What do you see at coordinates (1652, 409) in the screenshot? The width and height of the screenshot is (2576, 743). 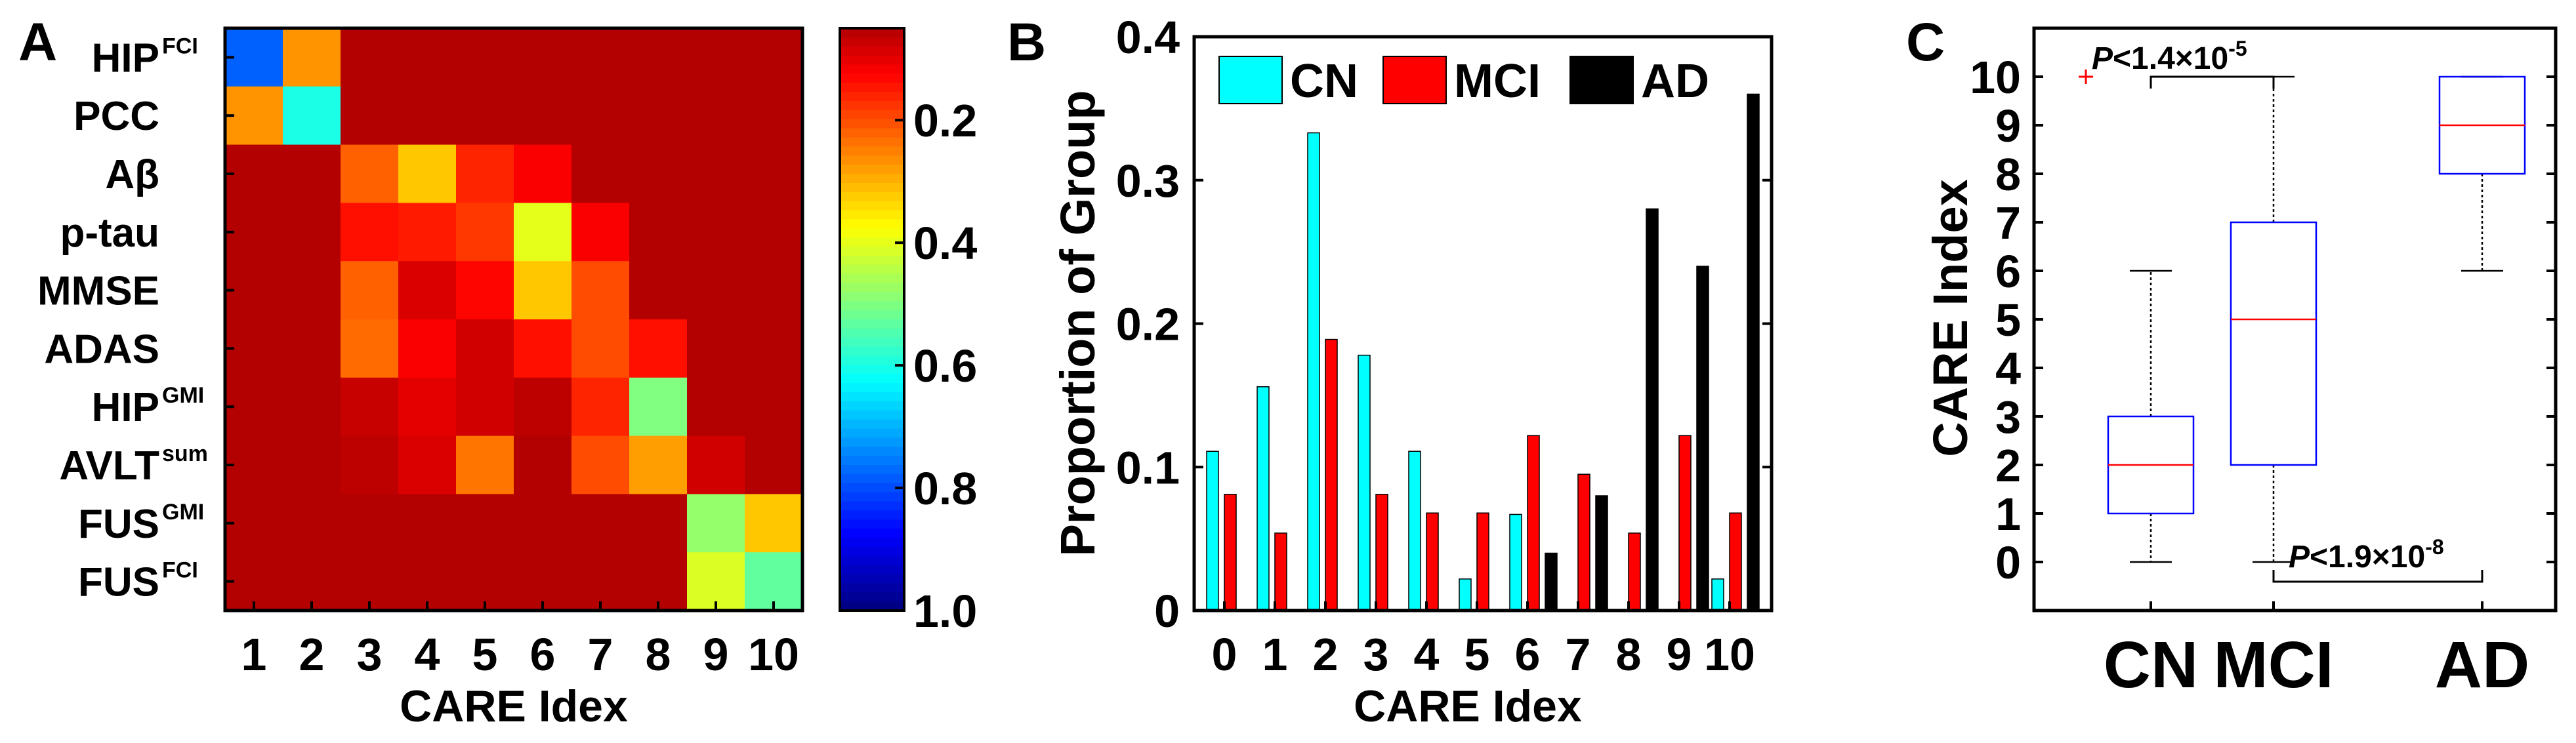 I see `bar-ad` at bounding box center [1652, 409].